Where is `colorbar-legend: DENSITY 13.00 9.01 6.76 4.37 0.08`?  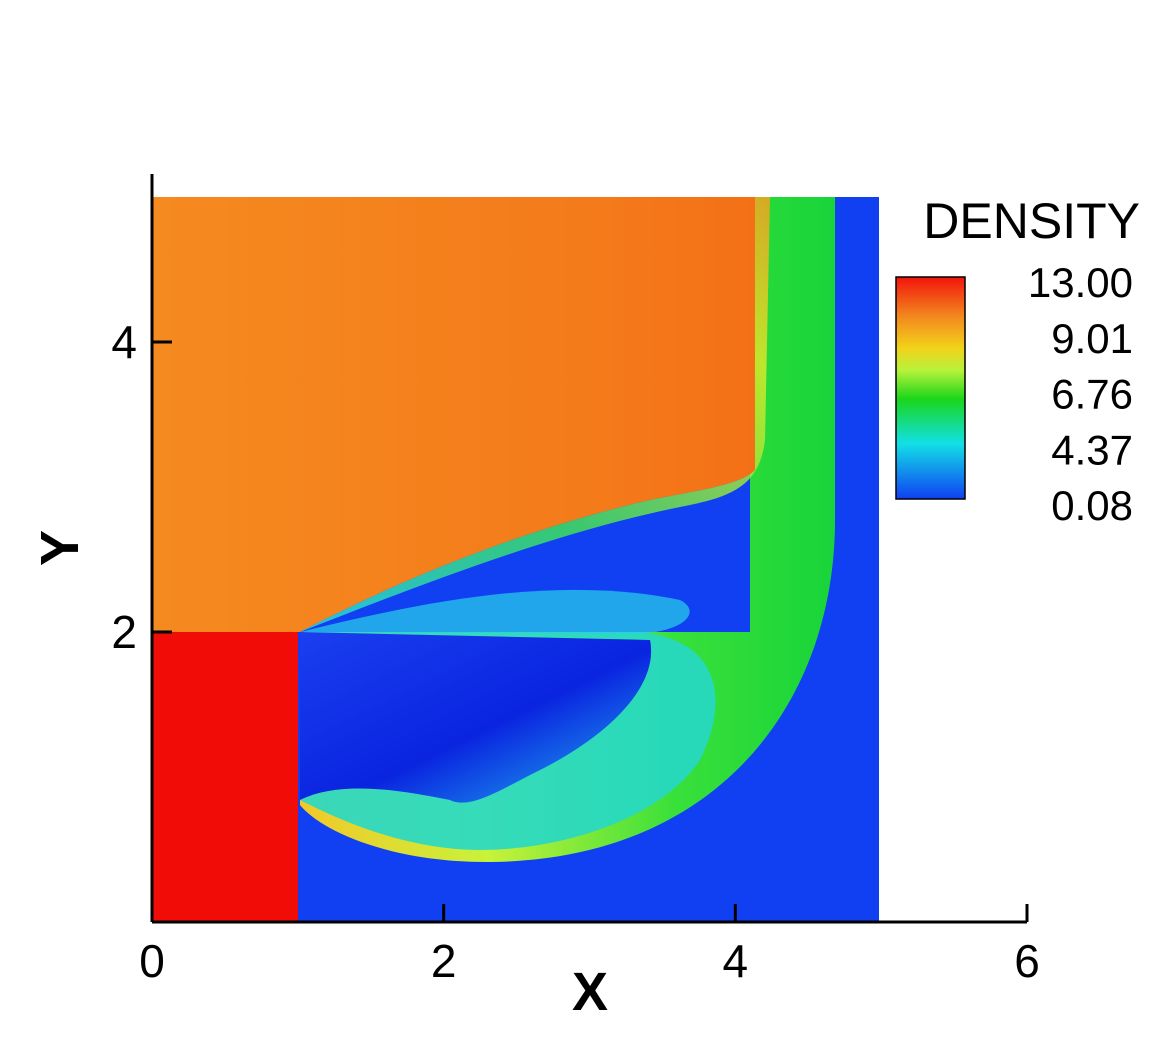 colorbar-legend: DENSITY 13.00 9.01 6.76 4.37 0.08 is located at coordinates (1017, 361).